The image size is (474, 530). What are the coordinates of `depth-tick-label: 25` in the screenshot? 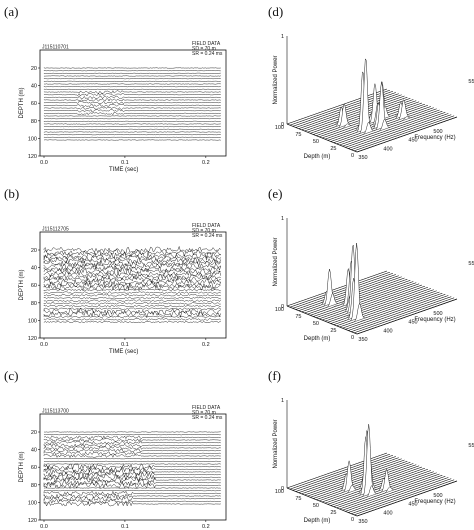 It's located at (333, 149).